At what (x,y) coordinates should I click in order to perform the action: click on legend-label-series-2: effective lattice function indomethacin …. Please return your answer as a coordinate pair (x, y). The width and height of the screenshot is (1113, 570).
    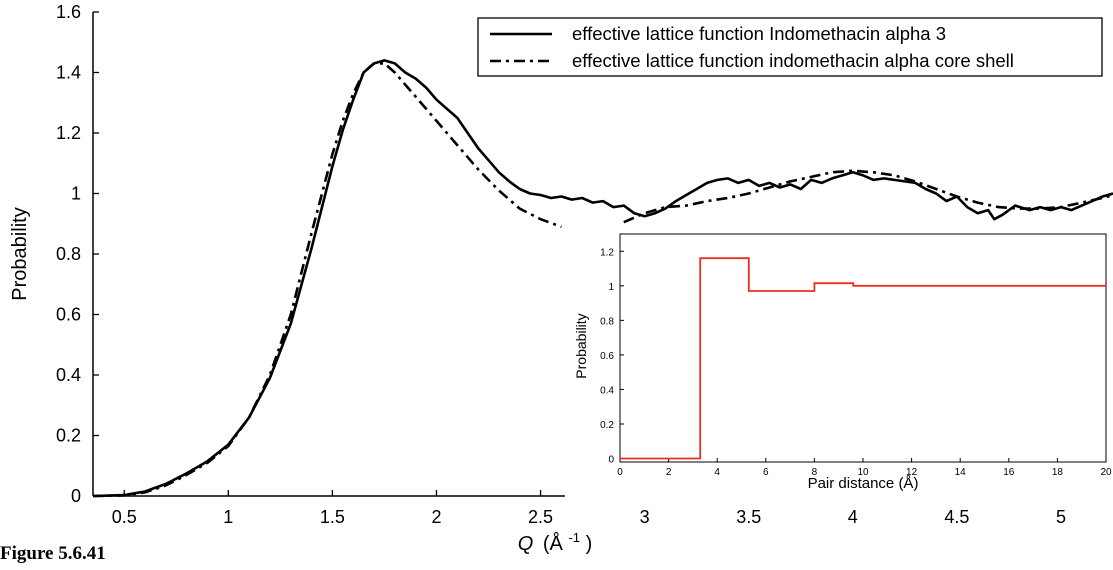
    Looking at the image, I should click on (793, 60).